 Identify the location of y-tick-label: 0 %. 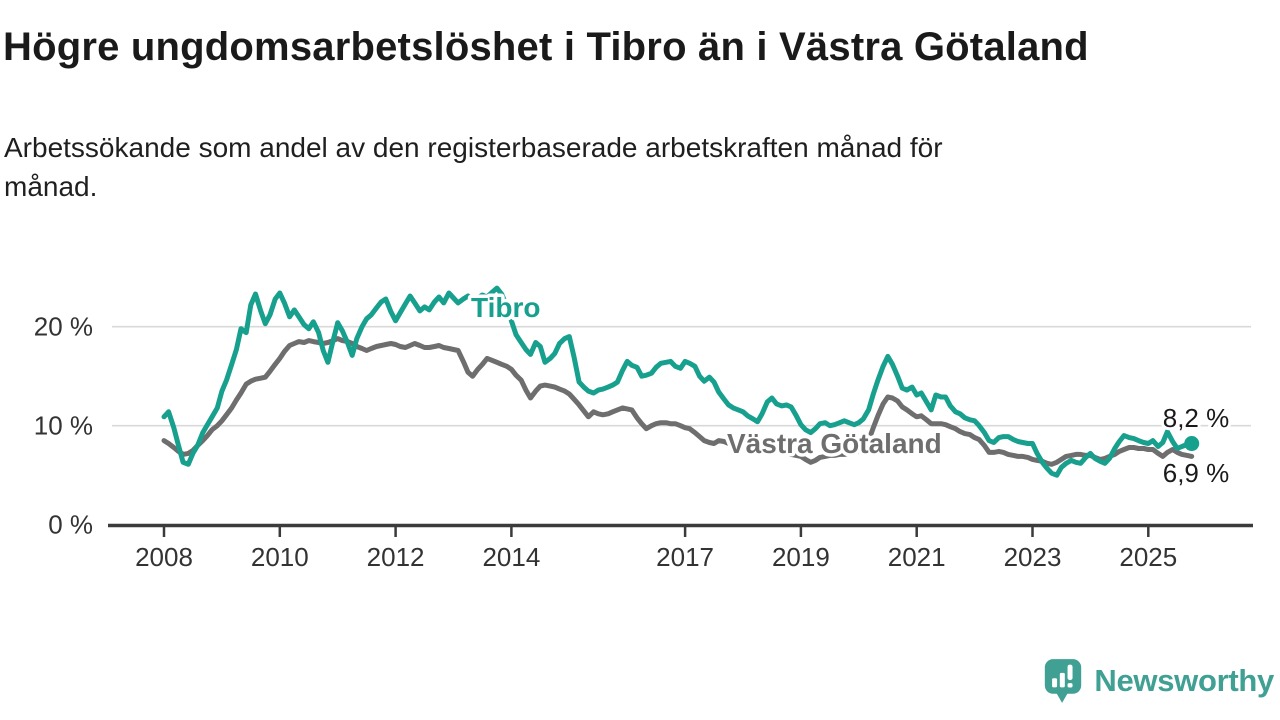
(70, 525).